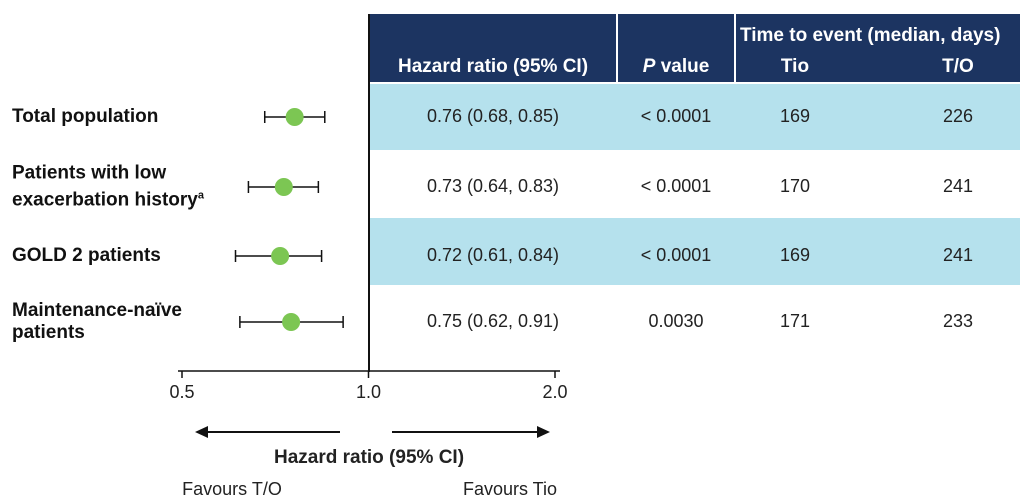  I want to click on to-cell: 233, so click(958, 321).